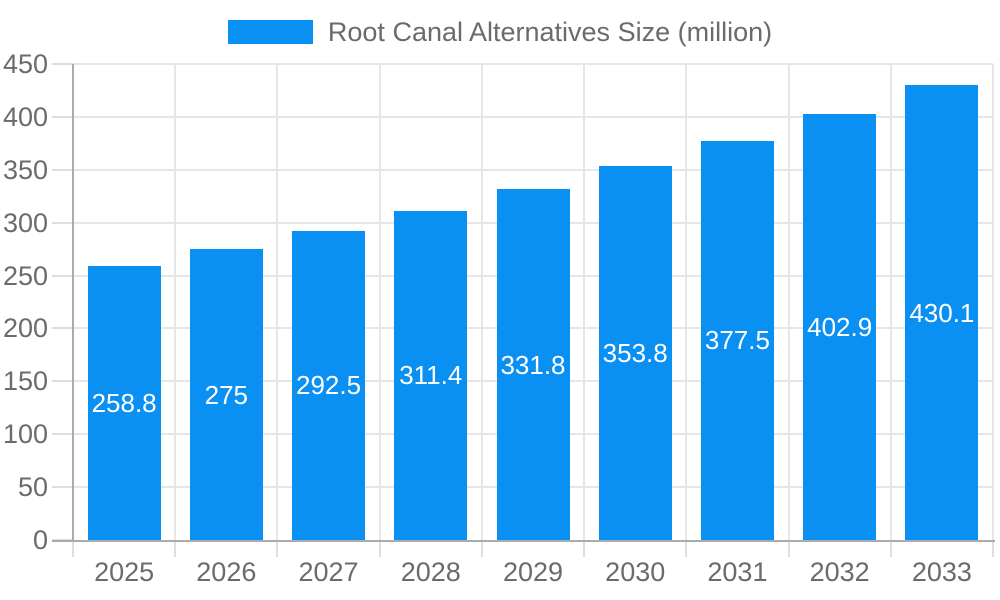  I want to click on bar-value-label: 275, so click(226, 394).